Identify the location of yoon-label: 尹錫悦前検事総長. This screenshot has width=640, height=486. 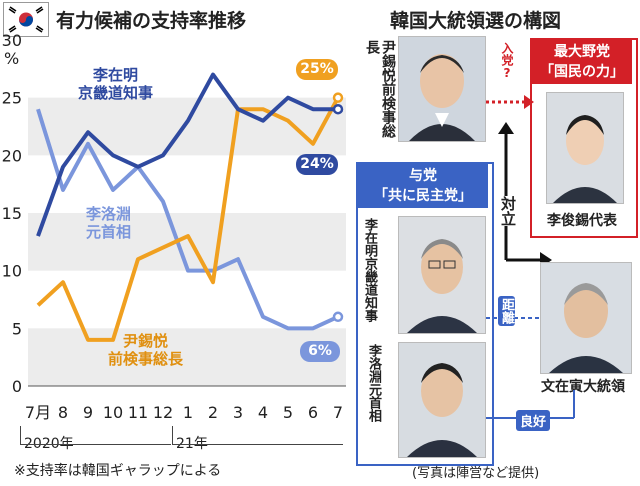
(380, 89).